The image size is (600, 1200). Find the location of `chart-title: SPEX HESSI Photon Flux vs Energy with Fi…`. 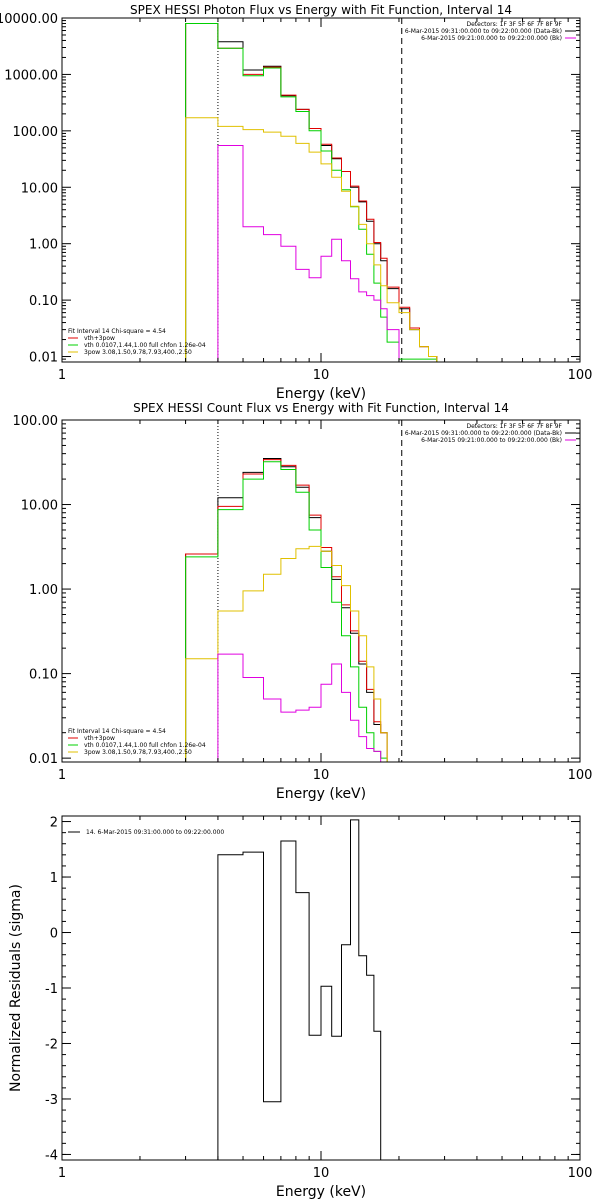

chart-title: SPEX HESSI Photon Flux vs Energy with Fi… is located at coordinates (321, 10).